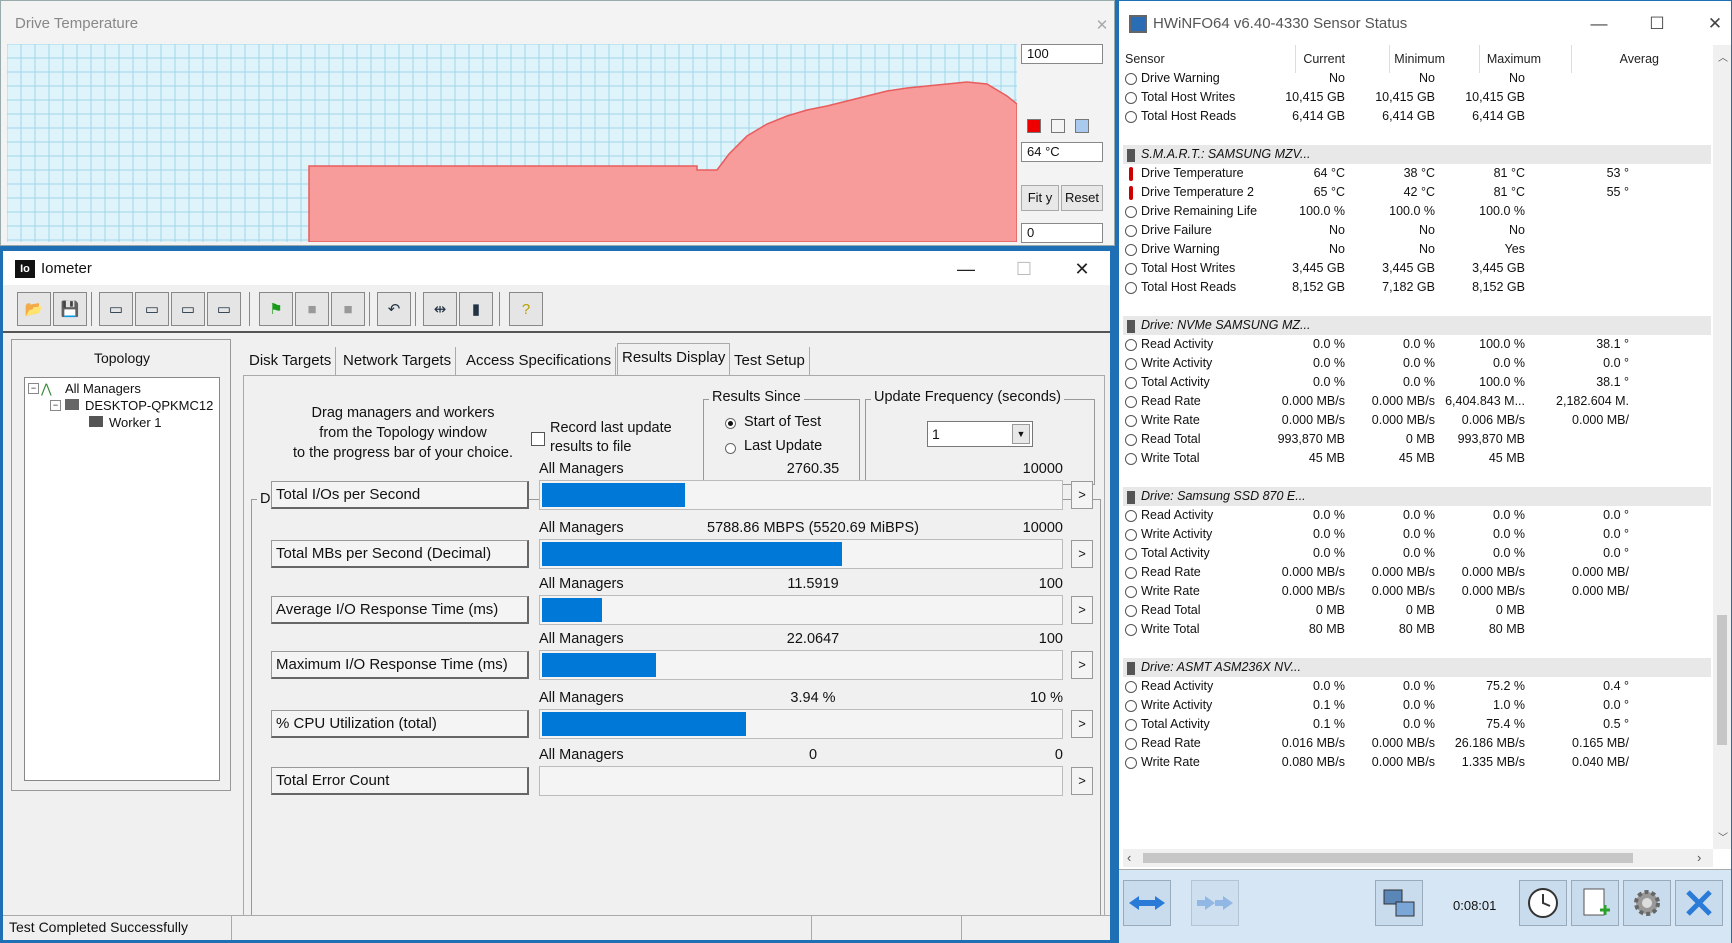  Describe the element at coordinates (400, 724) in the screenshot. I see `metric-select-button: % CPU Utilization (total)` at that location.